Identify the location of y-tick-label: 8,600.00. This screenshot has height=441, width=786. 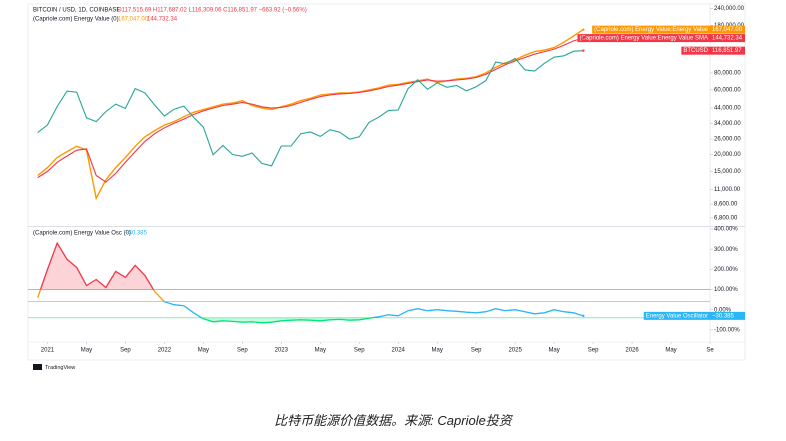
(726, 205).